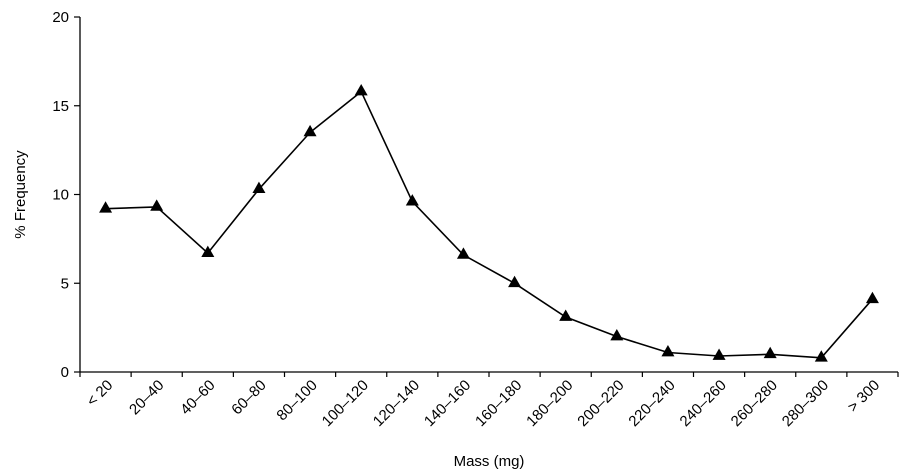  What do you see at coordinates (447, 403) in the screenshot?
I see `x-tick-label: 140–160` at bounding box center [447, 403].